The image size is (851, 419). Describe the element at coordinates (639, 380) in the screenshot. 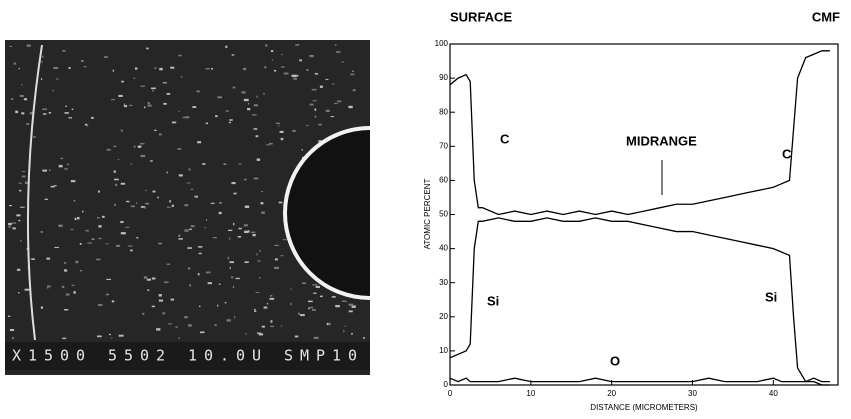

I see `data-line` at that location.